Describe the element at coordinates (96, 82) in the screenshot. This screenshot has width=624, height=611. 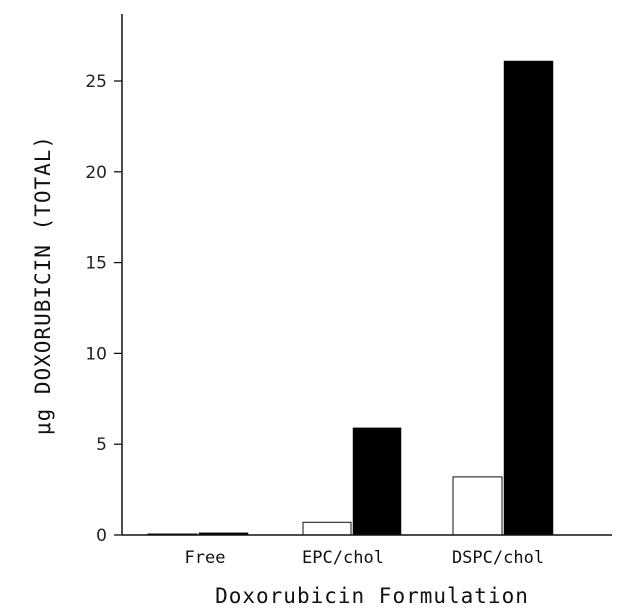
I see `y-tick-label: 25` at that location.